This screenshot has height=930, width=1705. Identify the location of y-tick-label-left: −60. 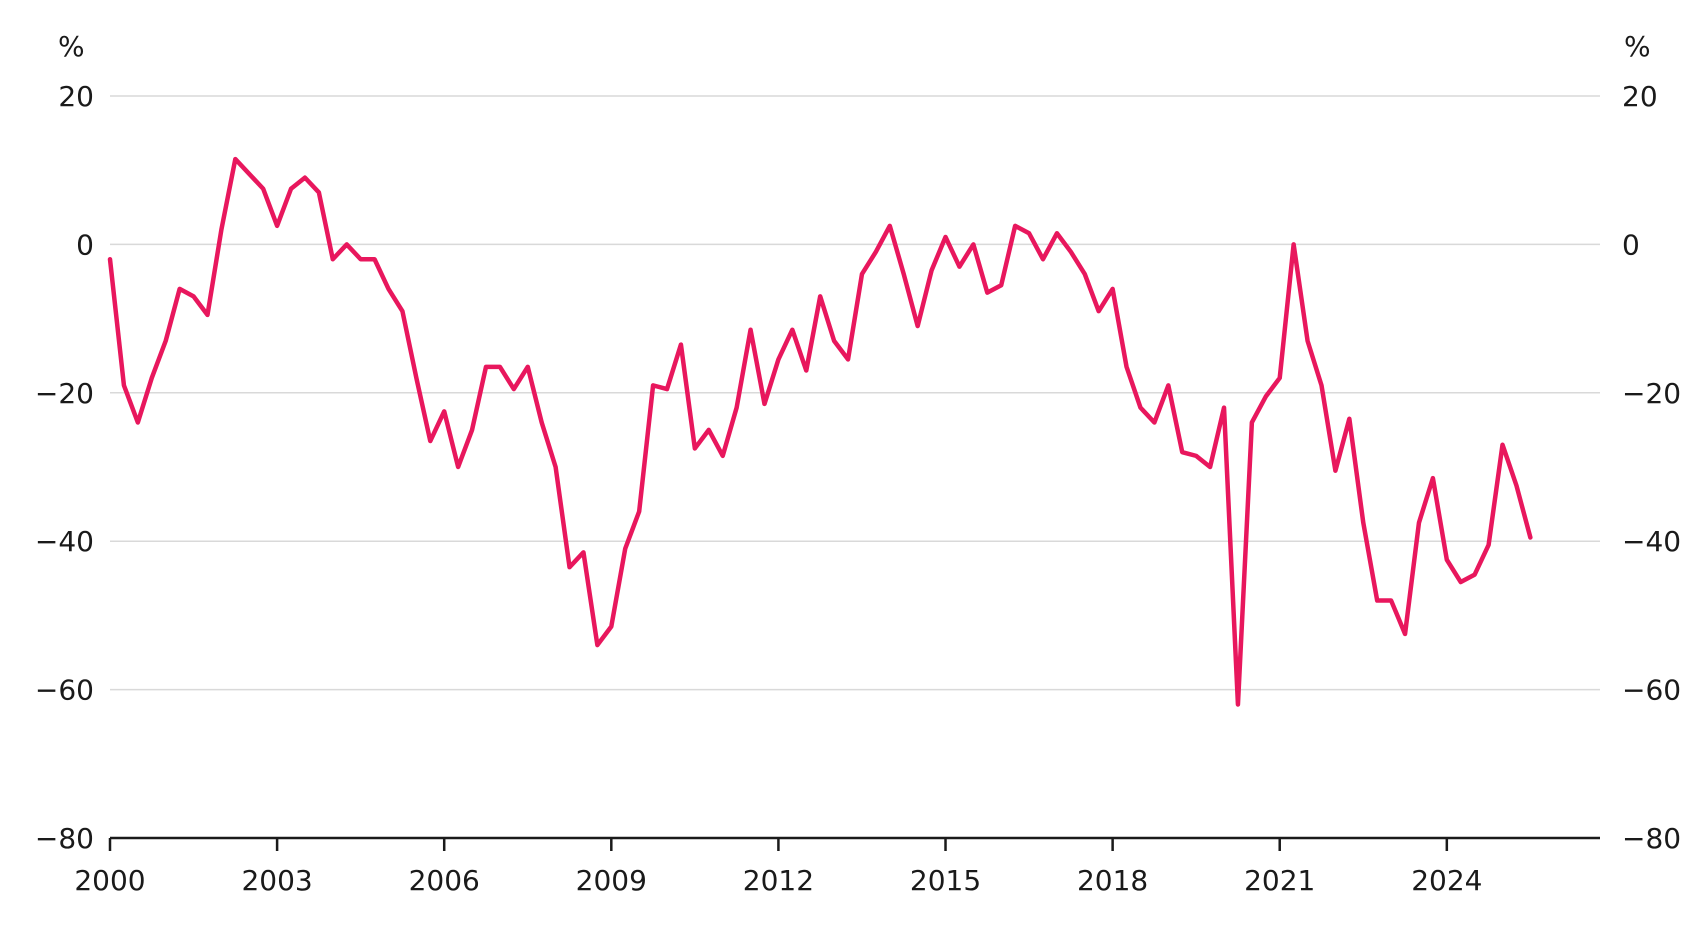
(64, 690).